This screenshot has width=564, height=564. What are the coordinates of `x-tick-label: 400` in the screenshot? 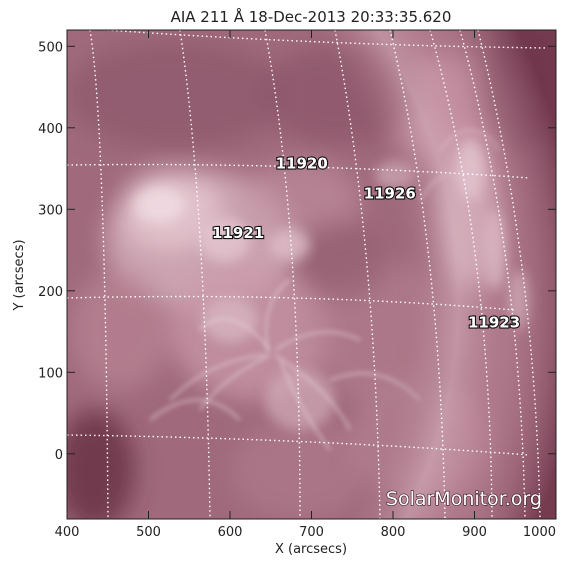 It's located at (67, 532).